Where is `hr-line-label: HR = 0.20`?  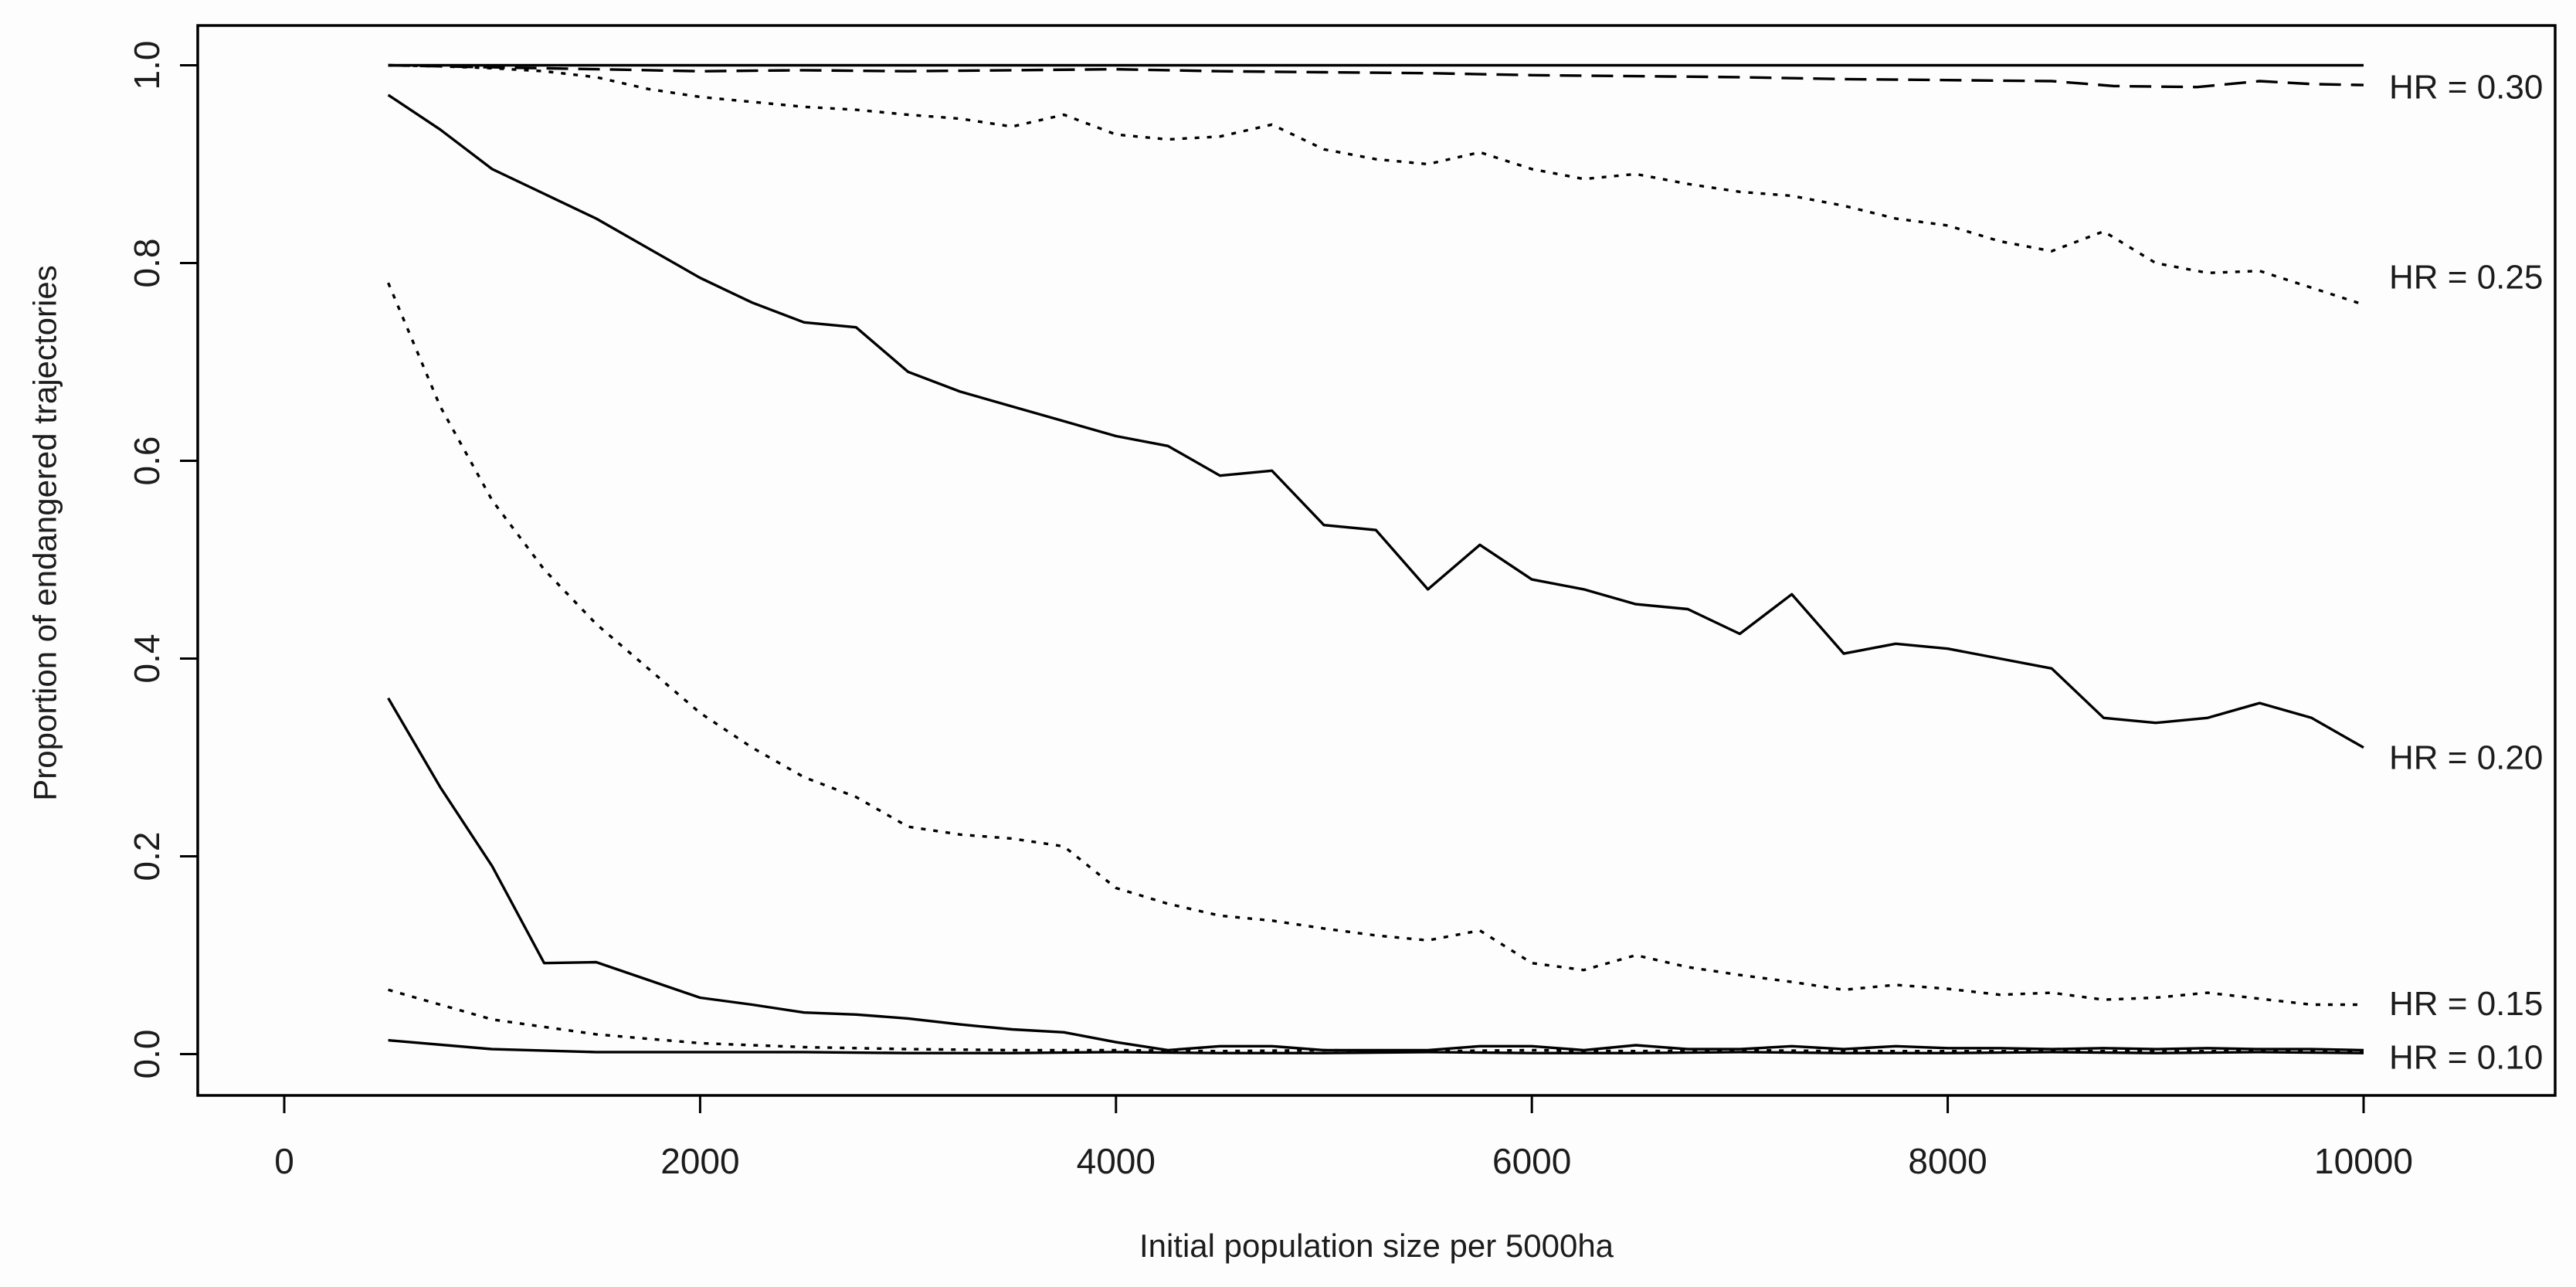
hr-line-label: HR = 0.20 is located at coordinates (2466, 758).